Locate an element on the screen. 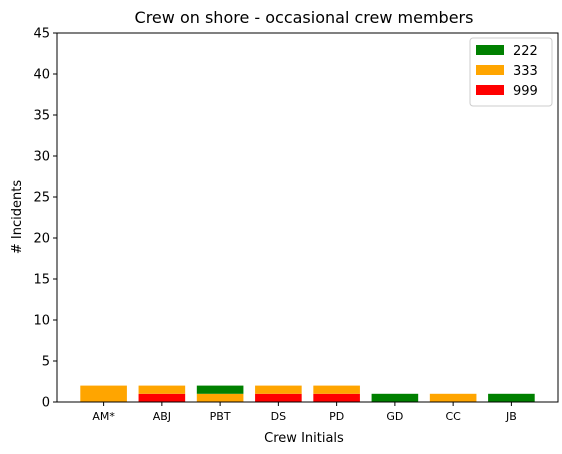 The width and height of the screenshot is (562, 454). y-tick-label: 10 is located at coordinates (41, 321).